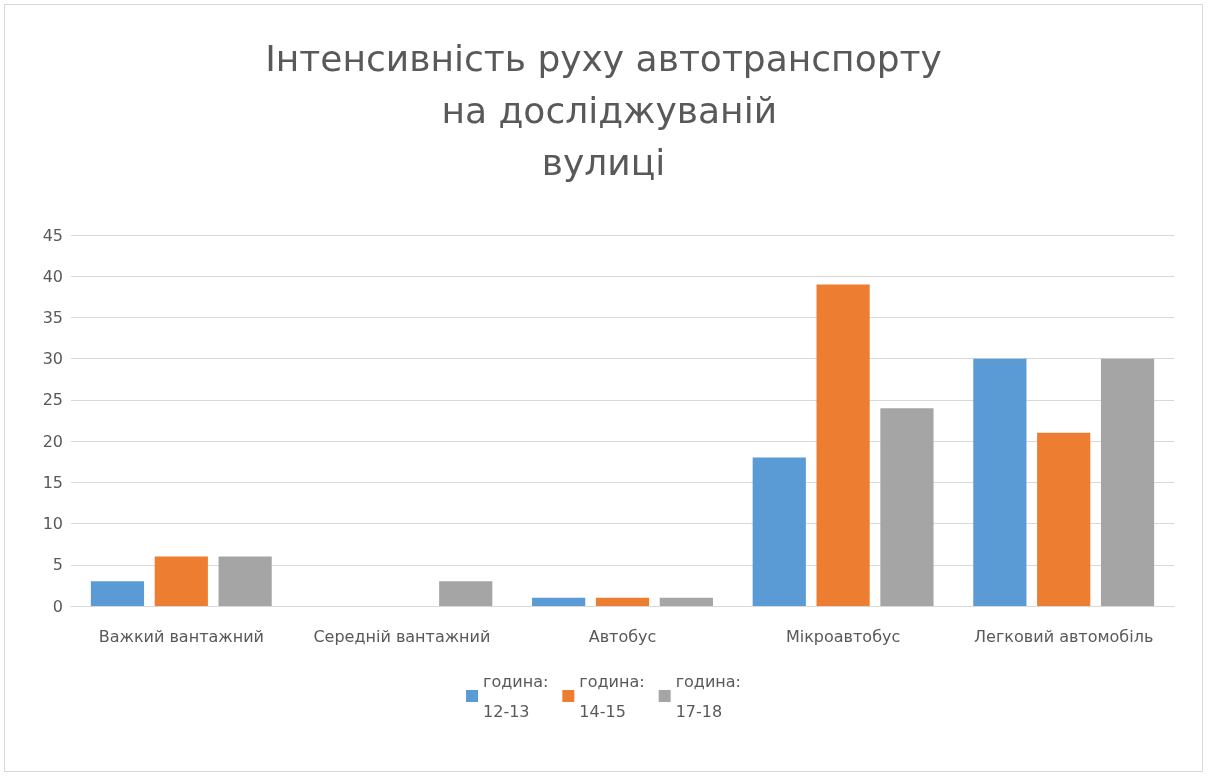  What do you see at coordinates (52, 482) in the screenshot?
I see `y-tick-label: 15` at bounding box center [52, 482].